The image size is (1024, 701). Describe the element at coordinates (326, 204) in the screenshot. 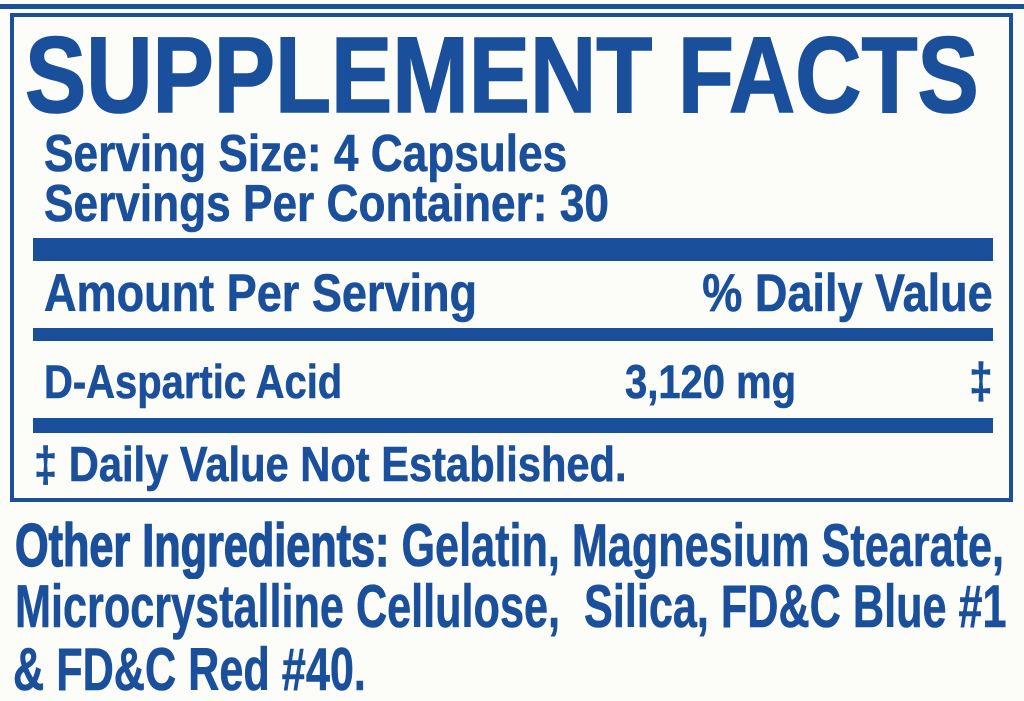

I see `servings-per-container: Servings Per Container: 30` at that location.